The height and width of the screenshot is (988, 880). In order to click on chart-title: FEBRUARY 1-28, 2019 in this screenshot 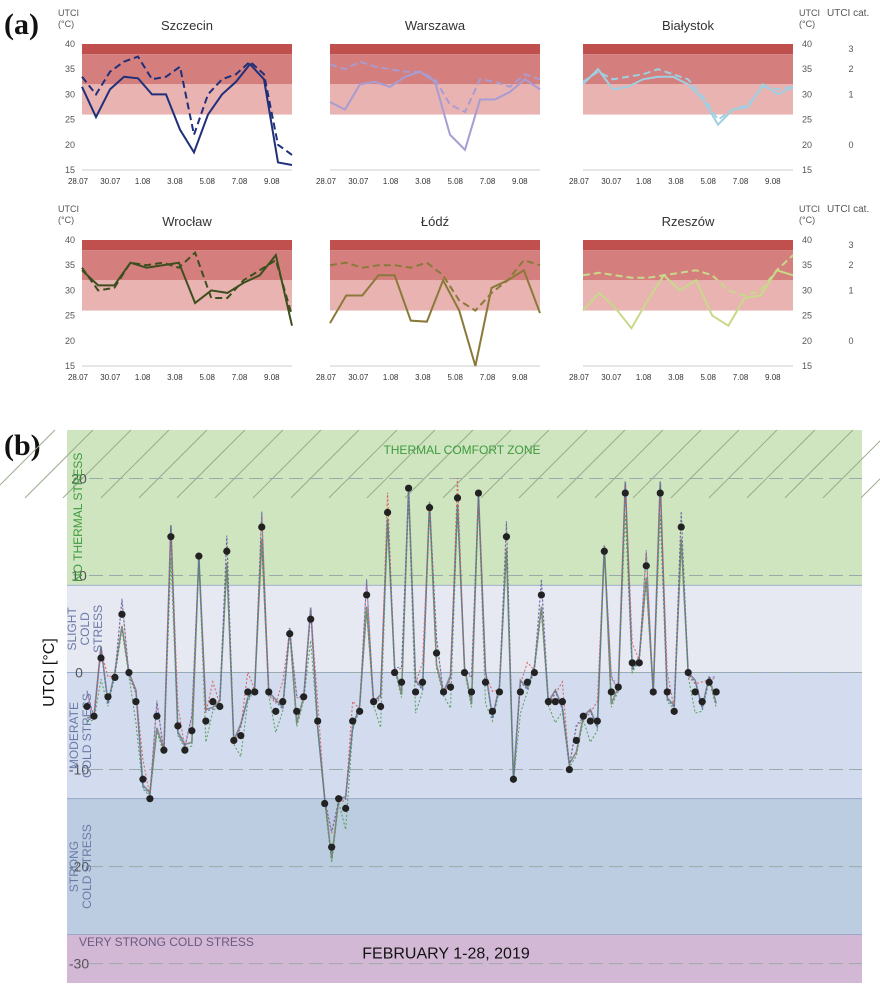, I will do `click(446, 954)`.